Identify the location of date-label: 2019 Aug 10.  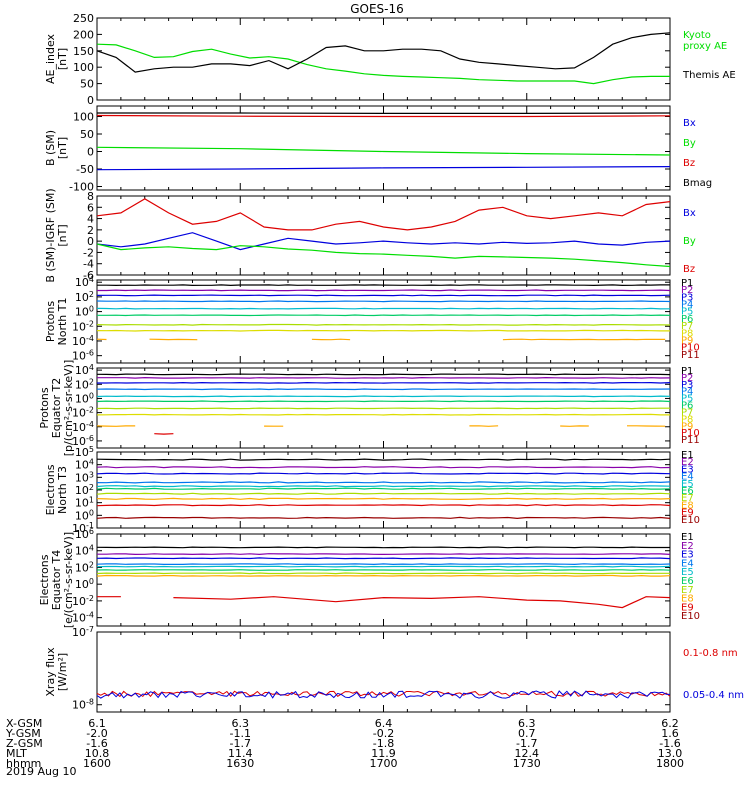
(41, 771).